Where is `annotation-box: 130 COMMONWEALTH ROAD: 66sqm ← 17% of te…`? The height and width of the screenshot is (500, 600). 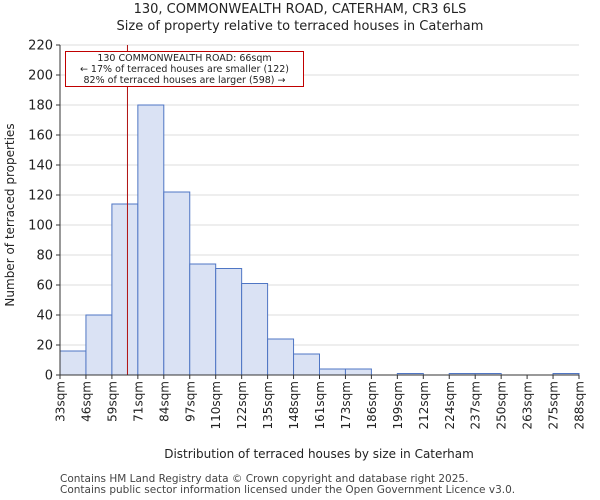 annotation-box: 130 COMMONWEALTH ROAD: 66sqm ← 17% of te… is located at coordinates (184, 69).